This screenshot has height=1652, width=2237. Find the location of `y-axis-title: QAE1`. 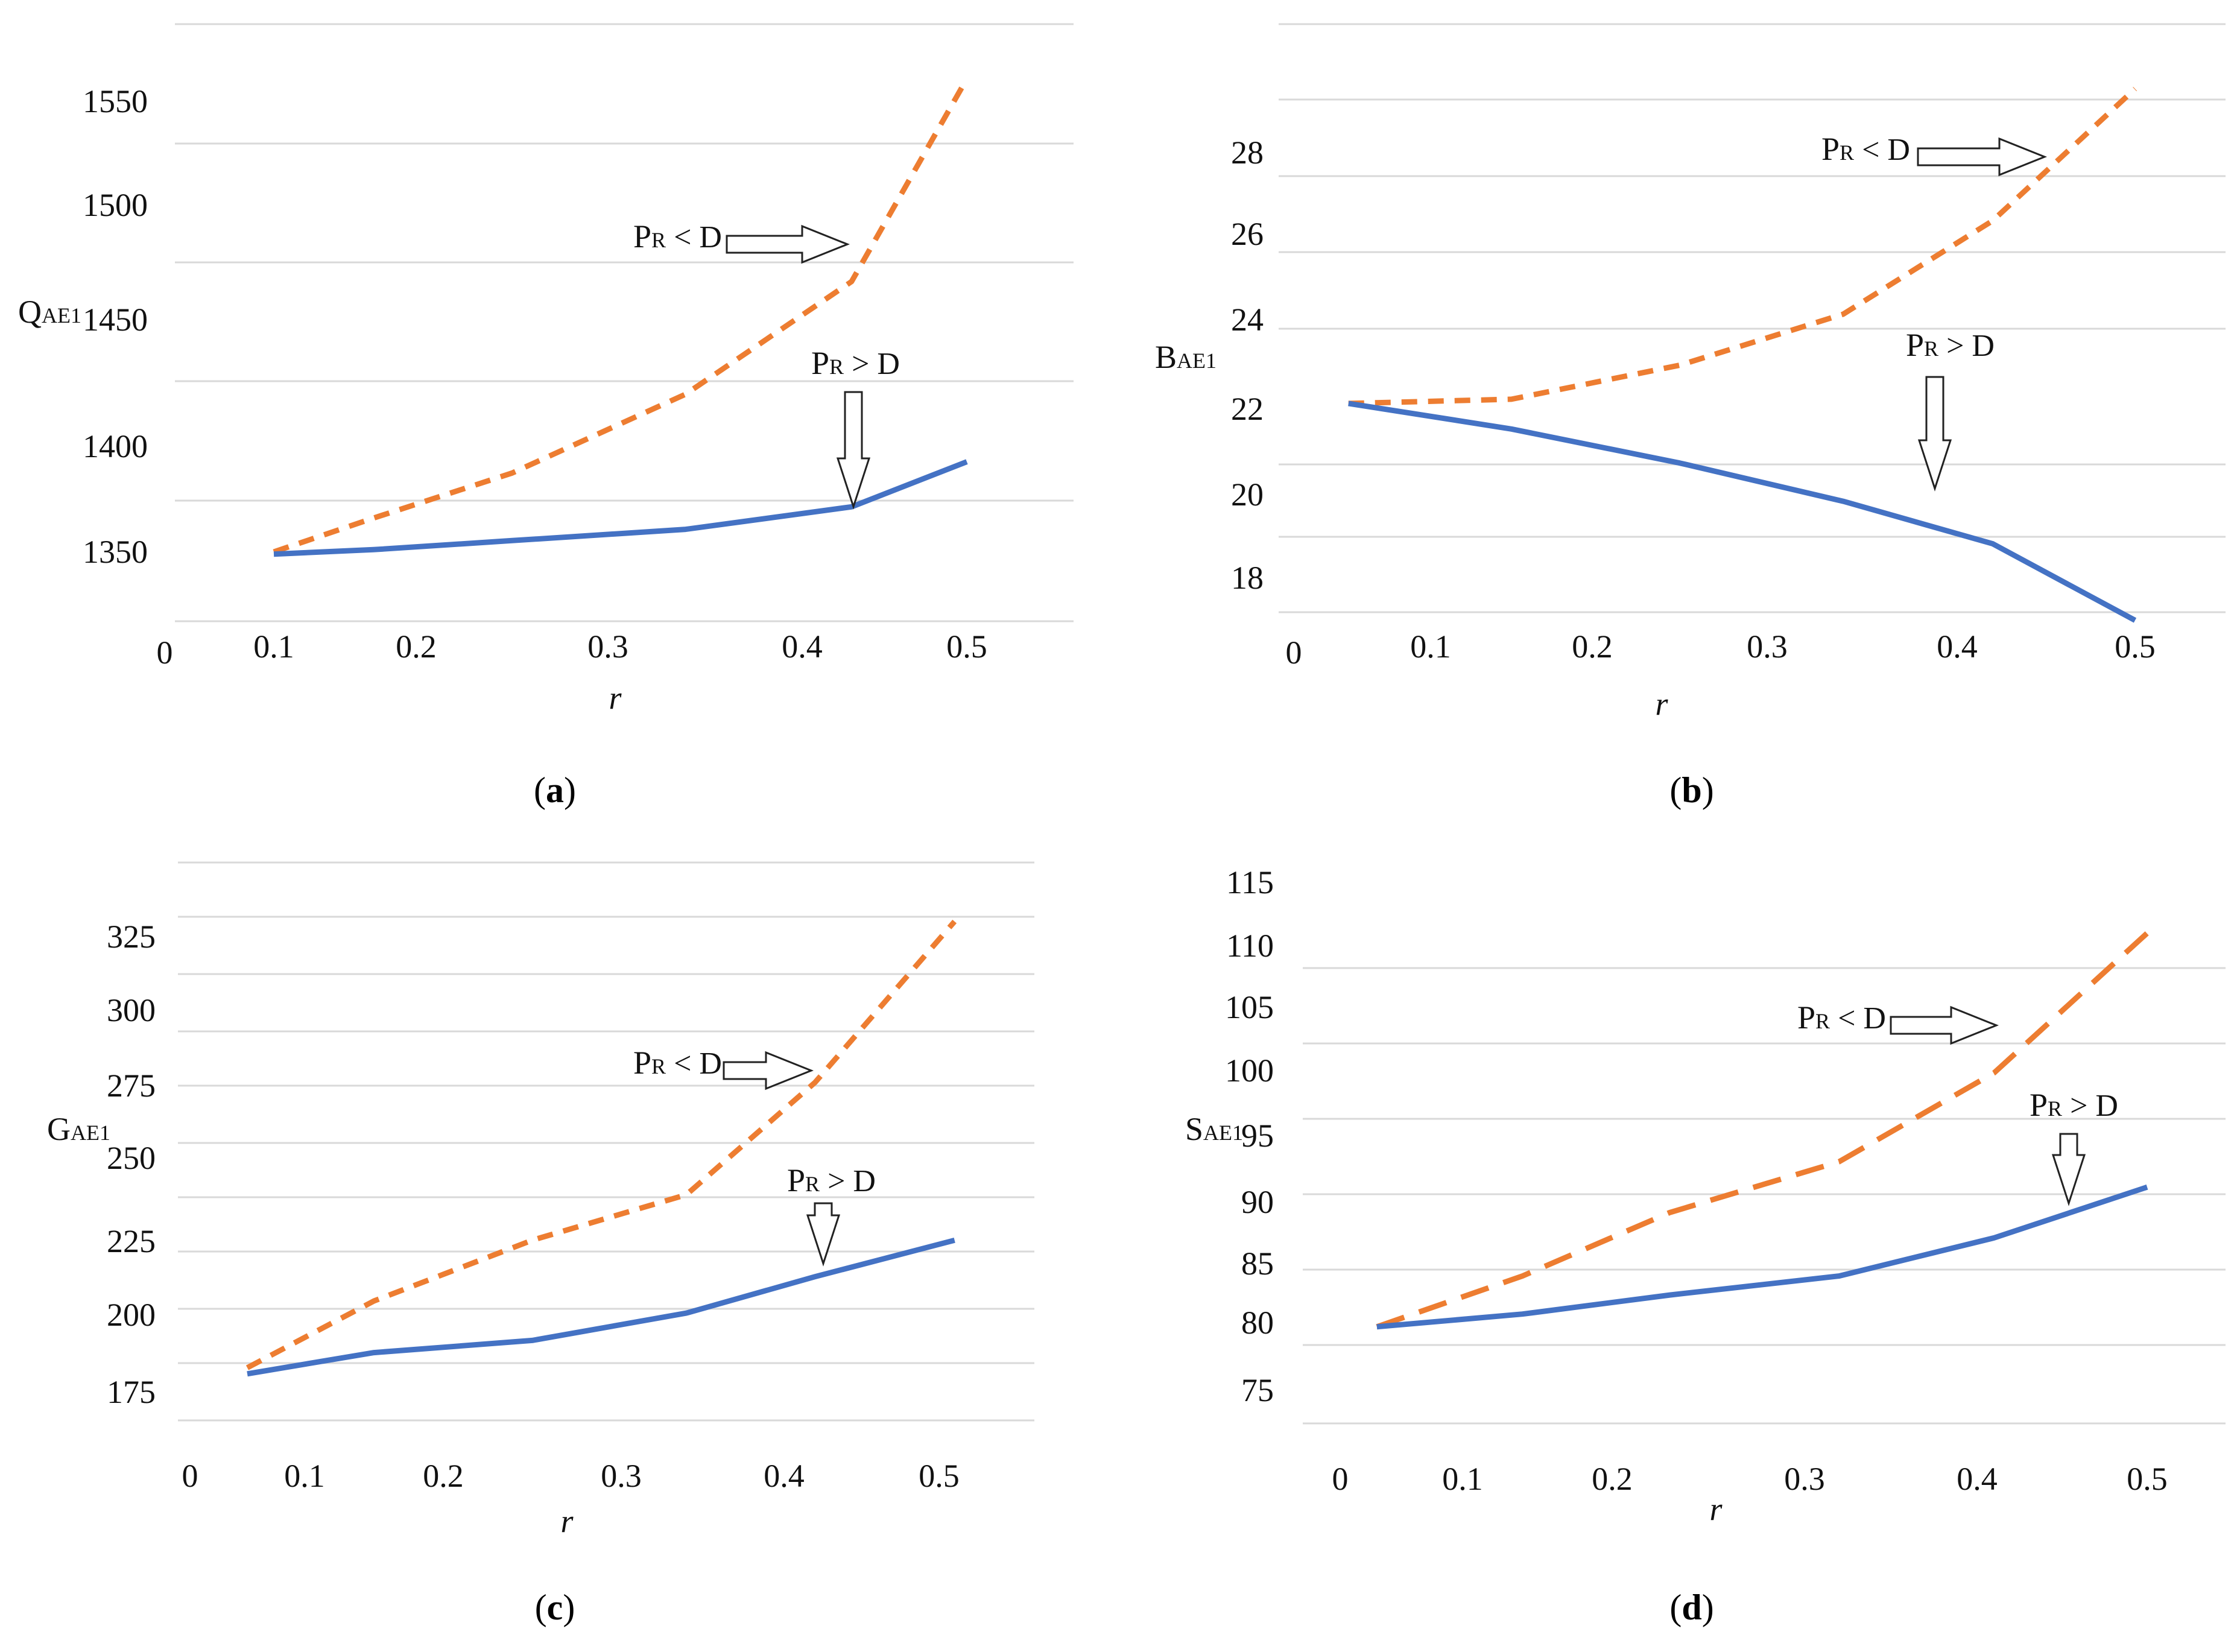

y-axis-title: QAE1 is located at coordinates (49, 312).